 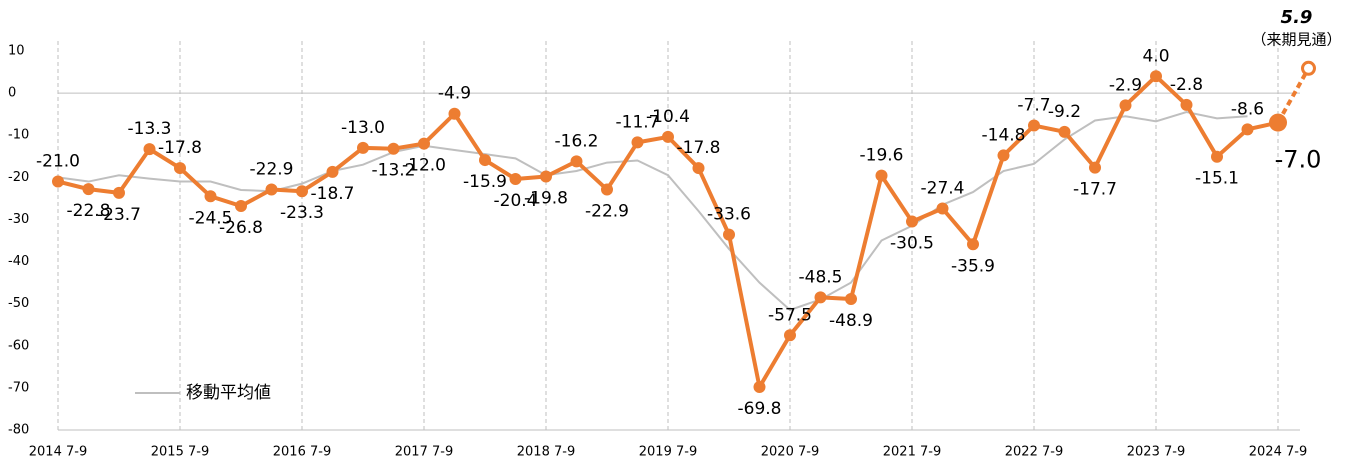 What do you see at coordinates (1125, 85) in the screenshot?
I see `data-label: -2.9` at bounding box center [1125, 85].